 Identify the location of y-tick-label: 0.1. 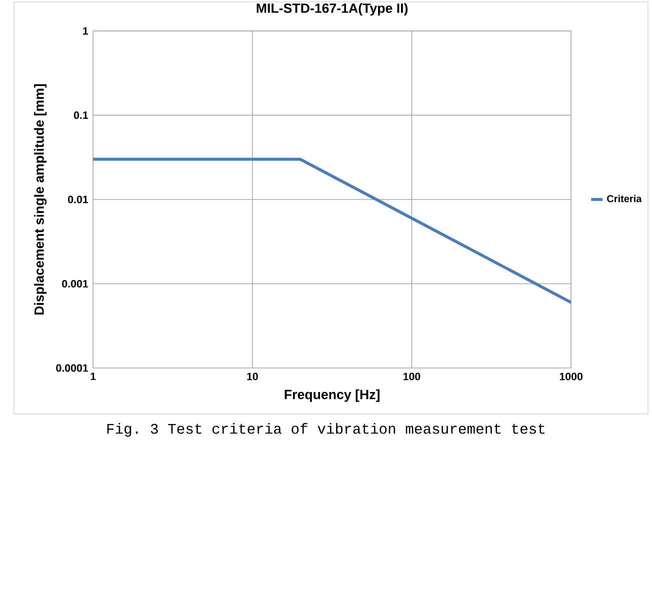
(81, 115).